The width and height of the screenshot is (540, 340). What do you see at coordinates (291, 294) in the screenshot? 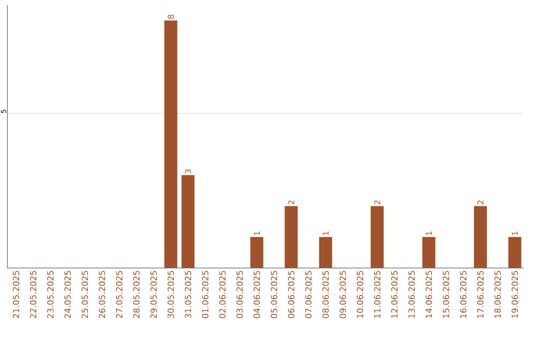
I see `x-tick-label: 06.06.2025` at bounding box center [291, 294].